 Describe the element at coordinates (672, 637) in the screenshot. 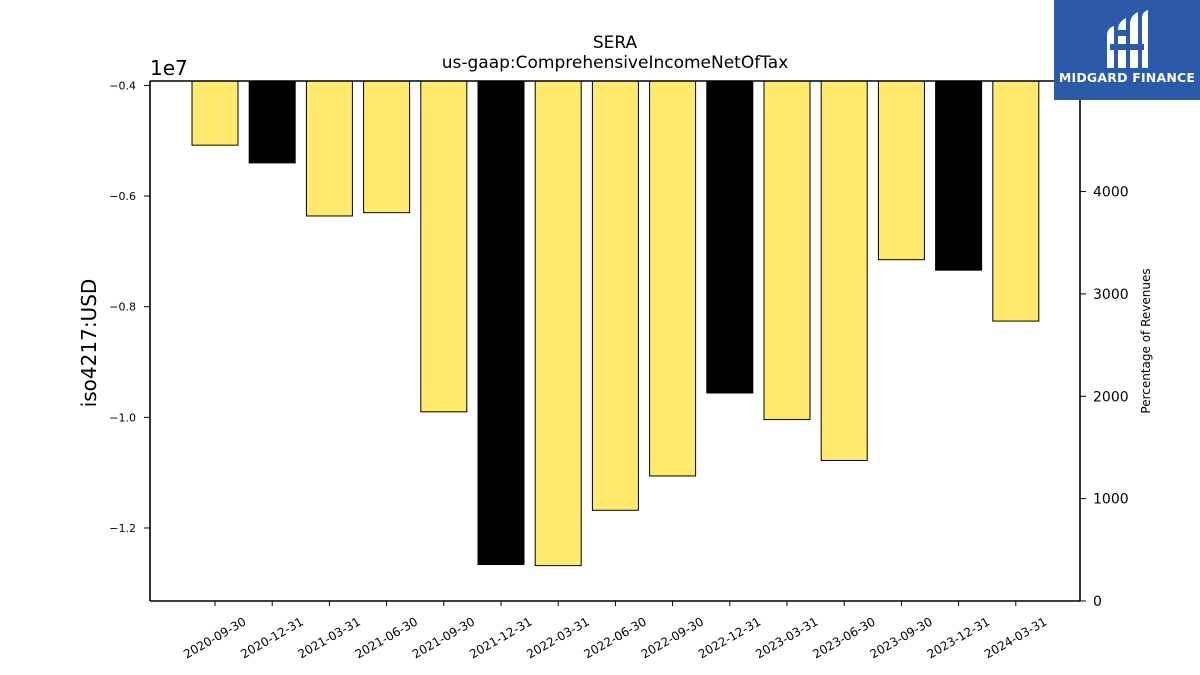

I see `x-tick-label: 2022-09-30` at that location.